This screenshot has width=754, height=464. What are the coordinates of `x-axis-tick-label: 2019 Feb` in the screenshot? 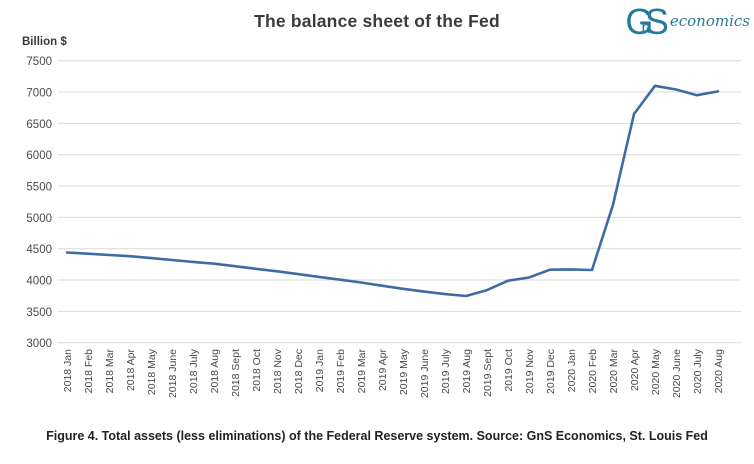 It's located at (341, 371).